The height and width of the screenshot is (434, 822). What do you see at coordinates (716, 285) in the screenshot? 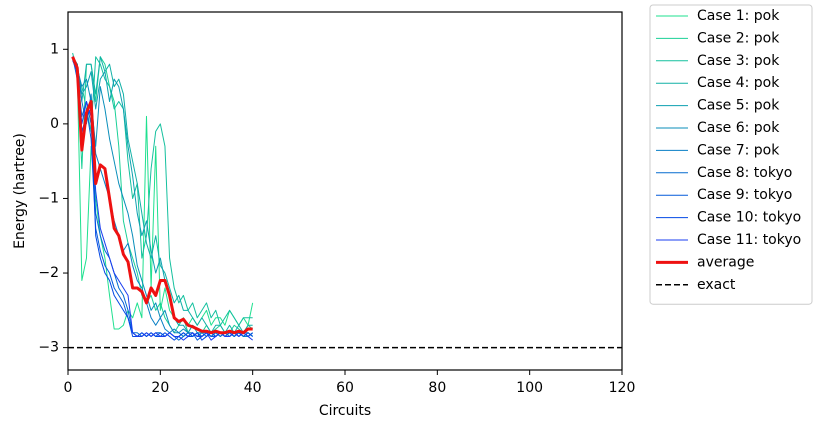
I see `legend-label: exact` at bounding box center [716, 285].